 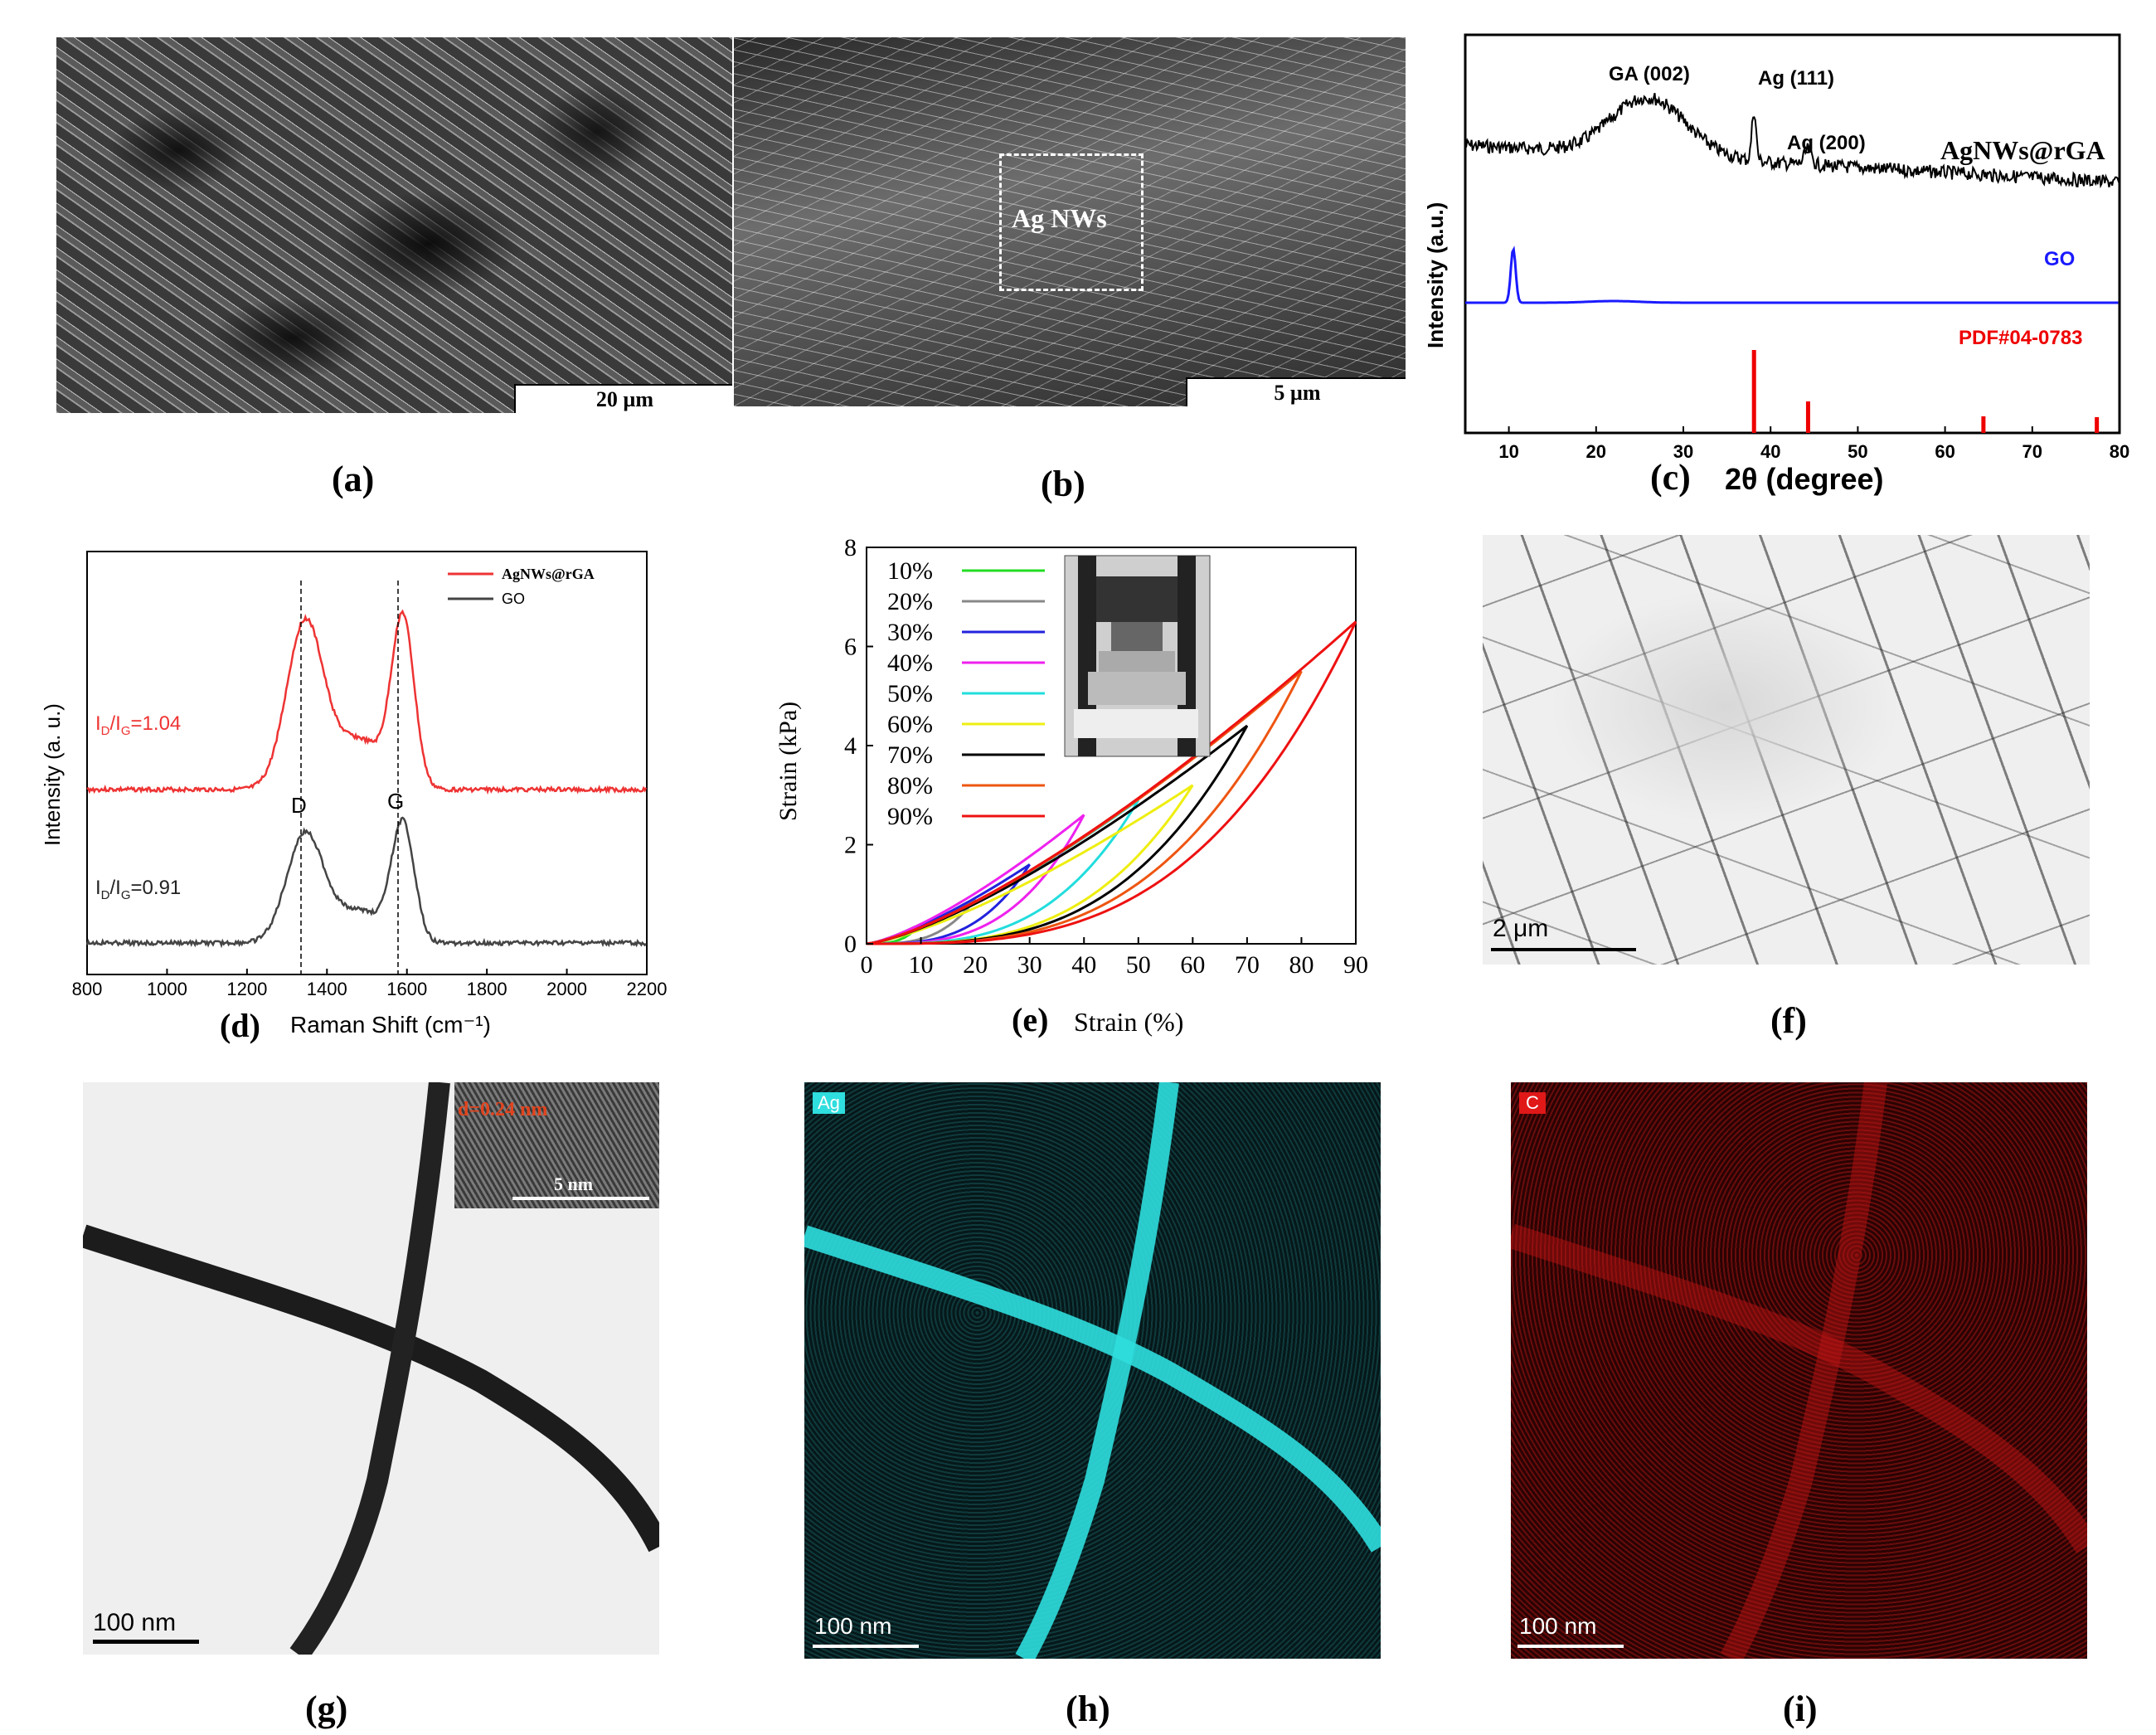 I want to click on sem-image-b, so click(x=1070, y=221).